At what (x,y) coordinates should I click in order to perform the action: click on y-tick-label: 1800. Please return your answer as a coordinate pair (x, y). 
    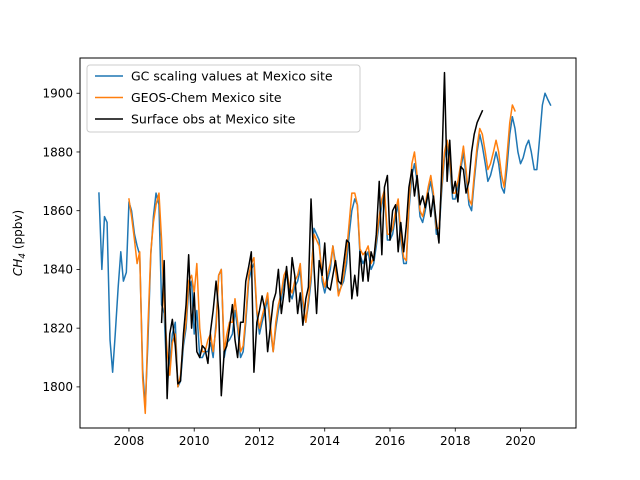
    Looking at the image, I should click on (57, 387).